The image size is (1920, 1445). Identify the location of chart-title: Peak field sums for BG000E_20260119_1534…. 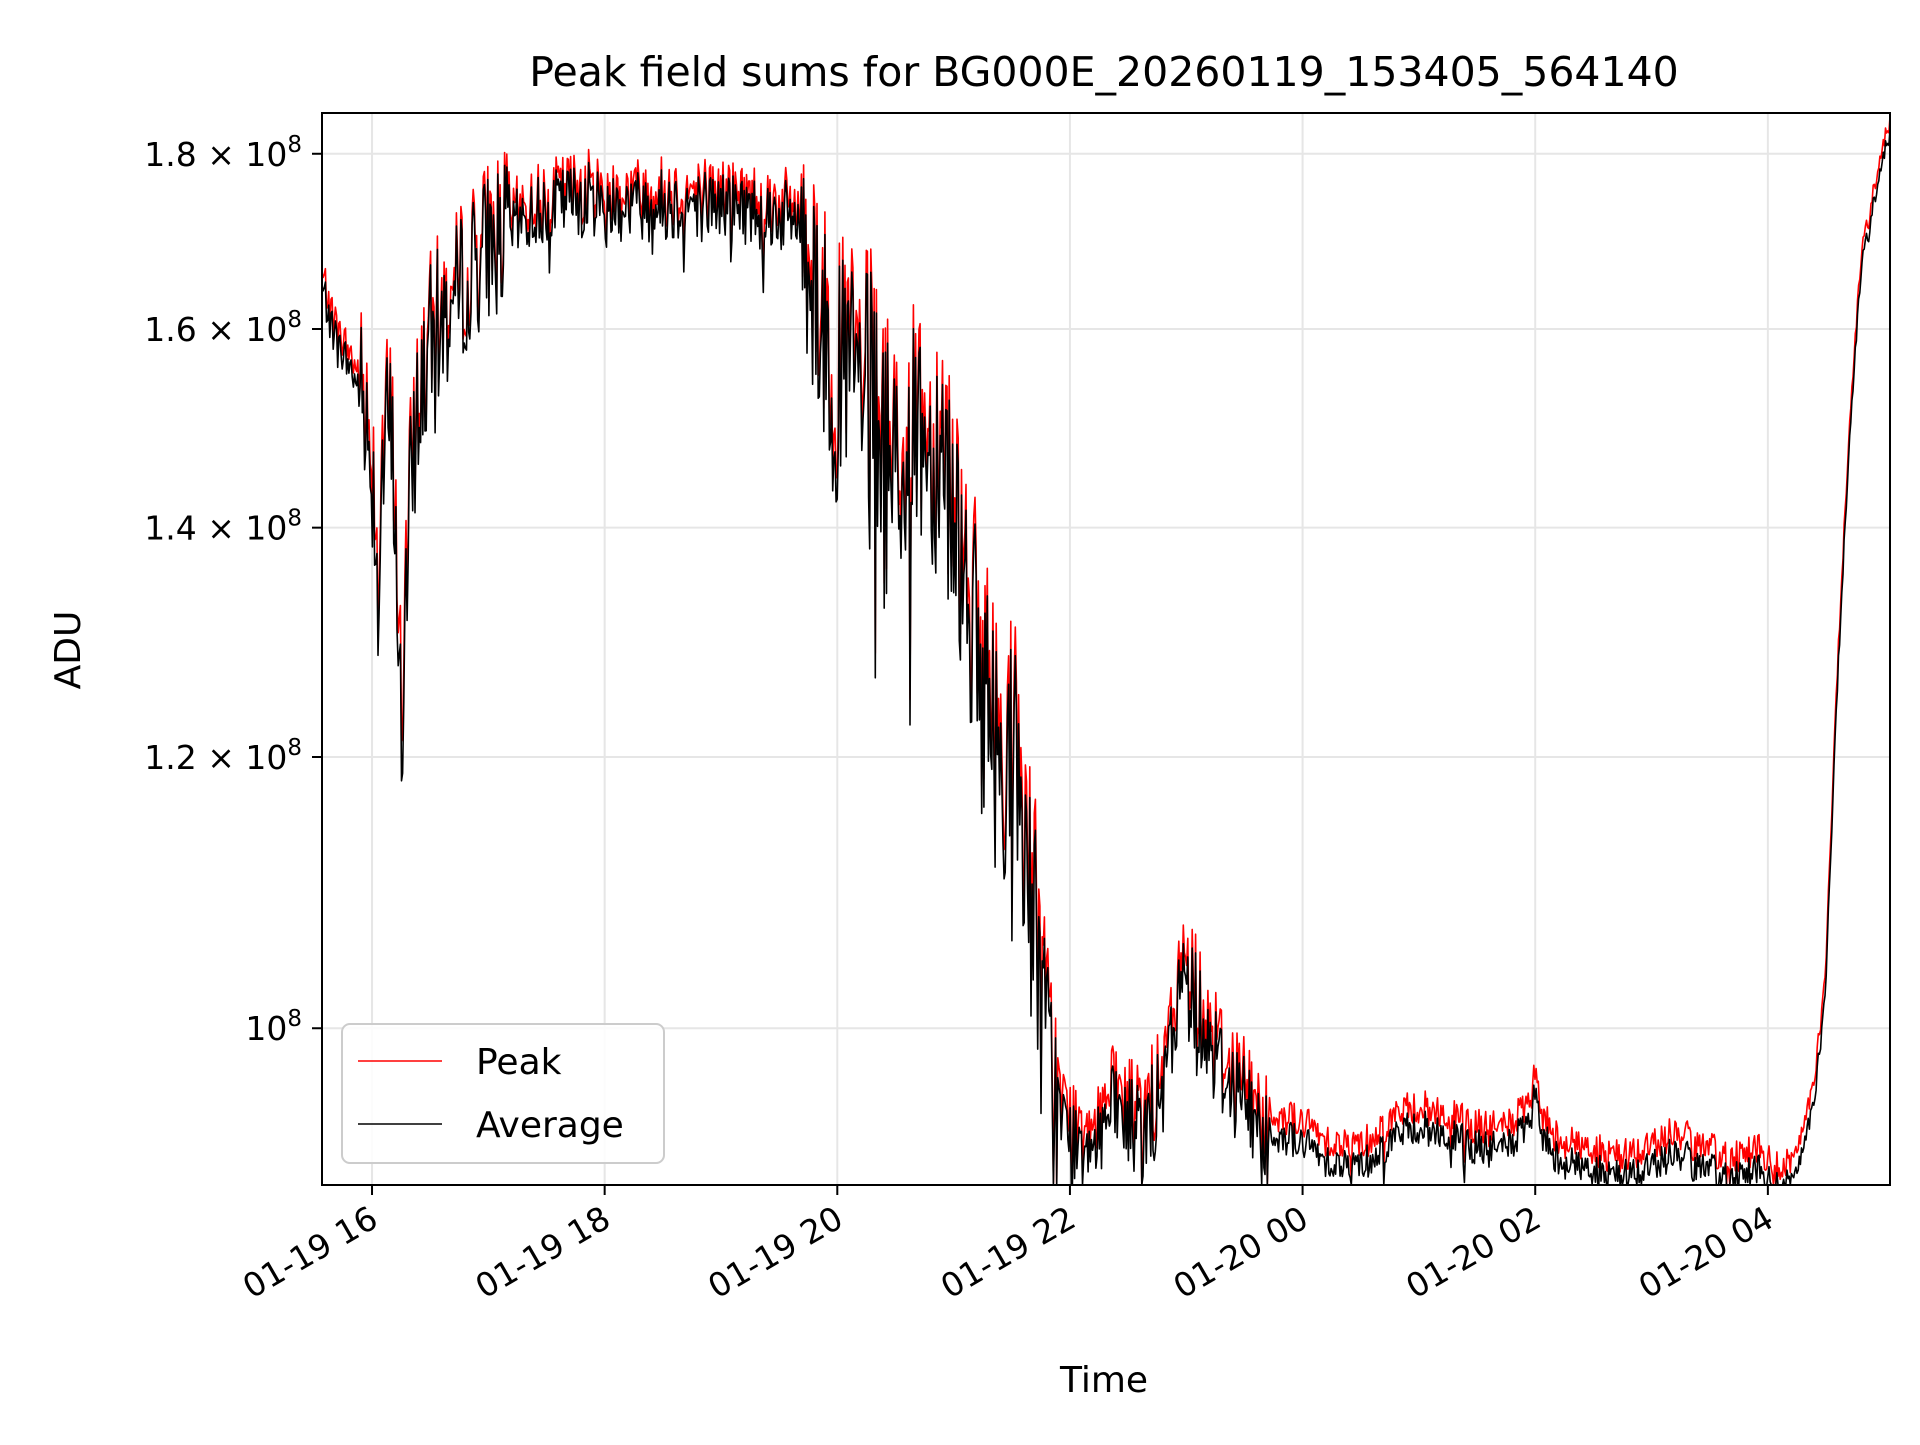
(1104, 72).